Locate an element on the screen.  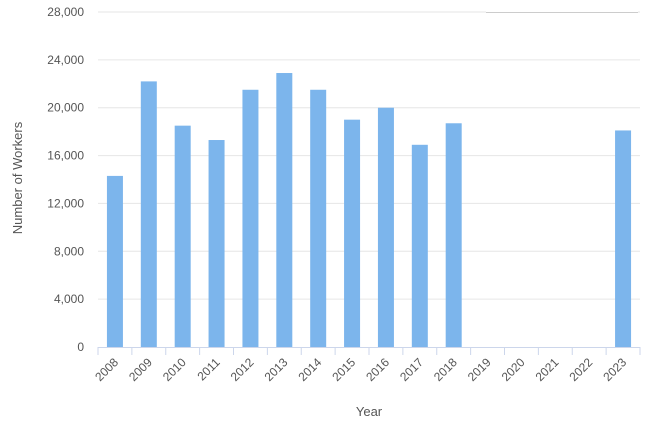
bar-2023 is located at coordinates (623, 238).